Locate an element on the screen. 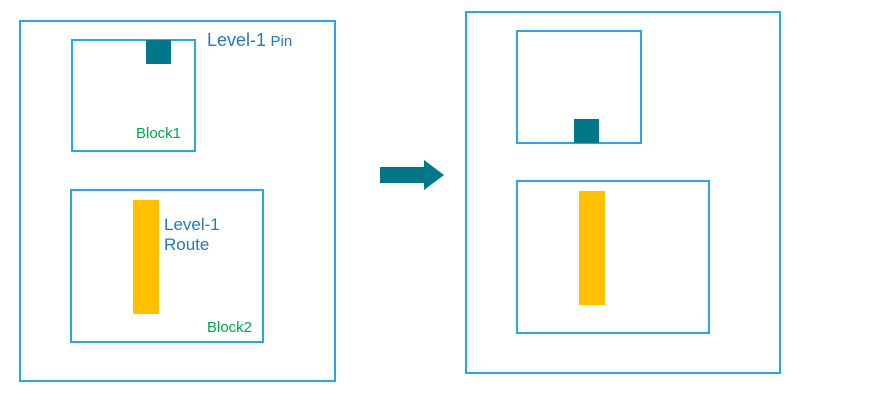 This screenshot has width=889, height=407. level1-route-label-line2: Route is located at coordinates (187, 244).